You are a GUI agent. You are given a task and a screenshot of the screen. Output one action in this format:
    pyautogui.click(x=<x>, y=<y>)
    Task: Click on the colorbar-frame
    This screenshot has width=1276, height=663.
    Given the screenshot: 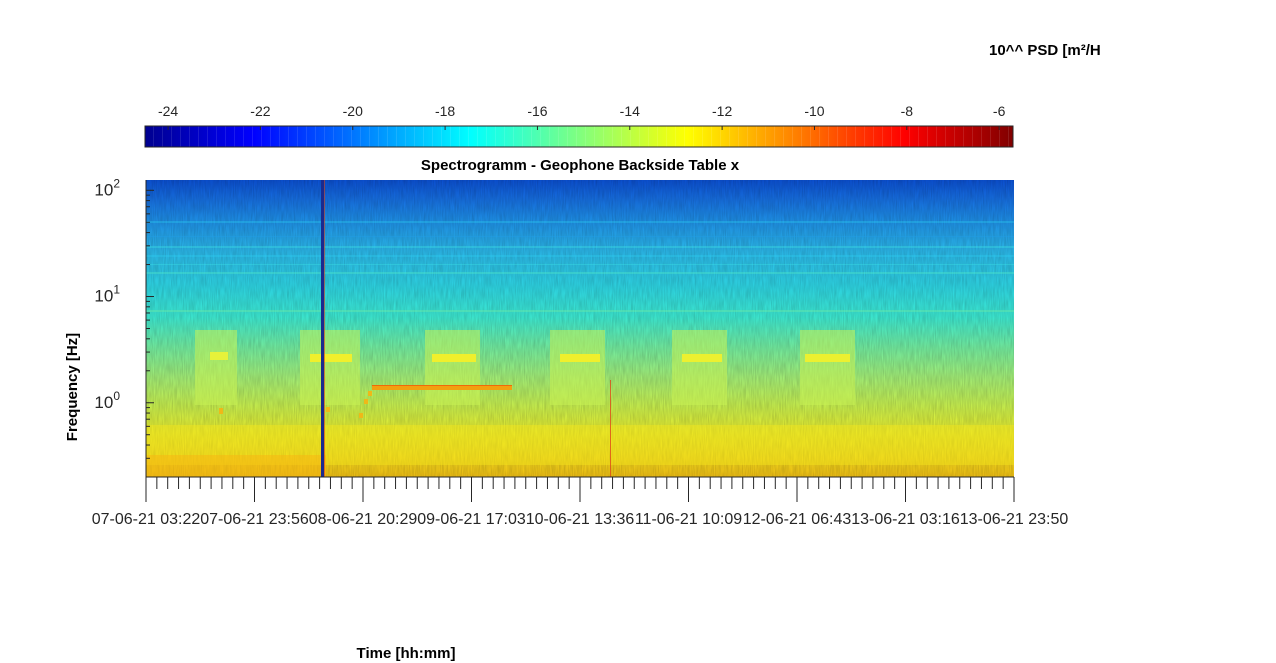 What is the action you would take?
    pyautogui.click(x=579, y=136)
    